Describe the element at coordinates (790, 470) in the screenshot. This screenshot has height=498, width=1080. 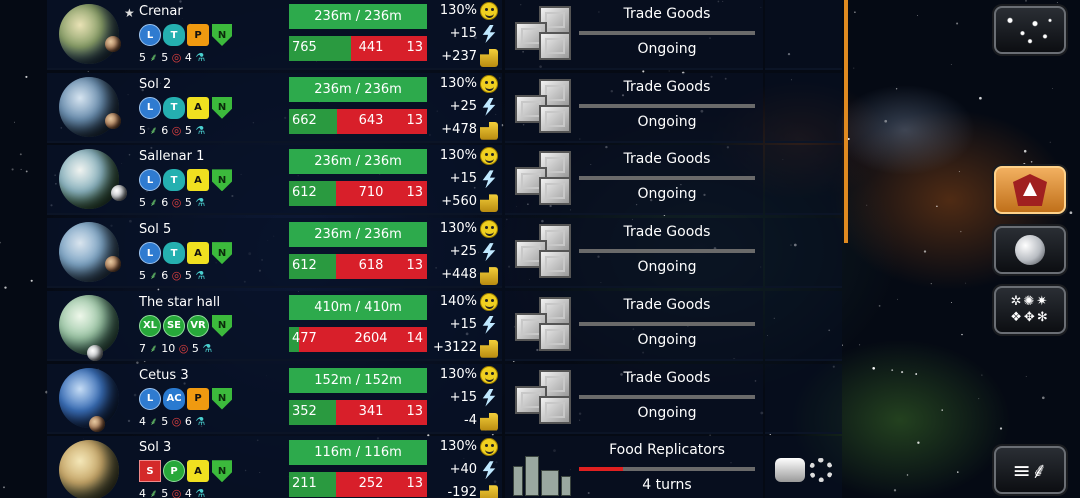
I see `buy-coins-icon` at that location.